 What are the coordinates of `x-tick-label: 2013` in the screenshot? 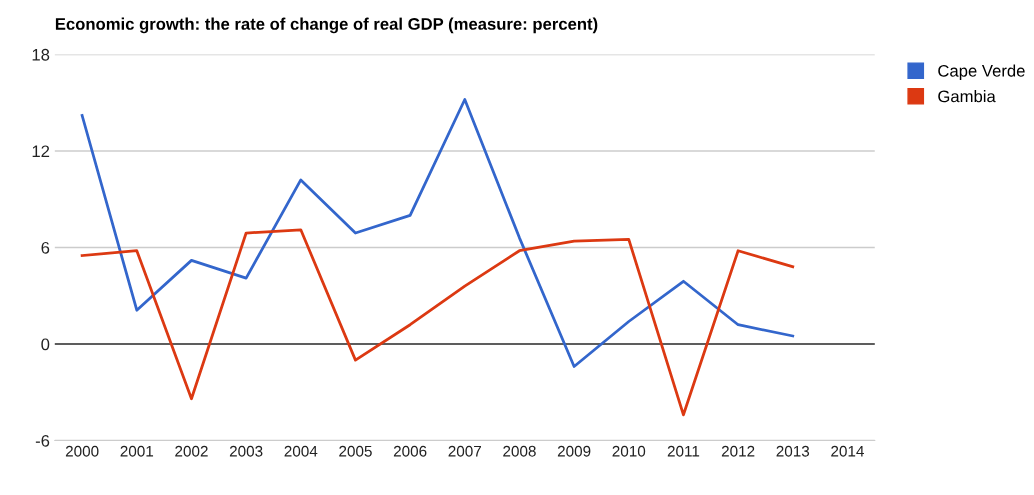 It's located at (793, 451).